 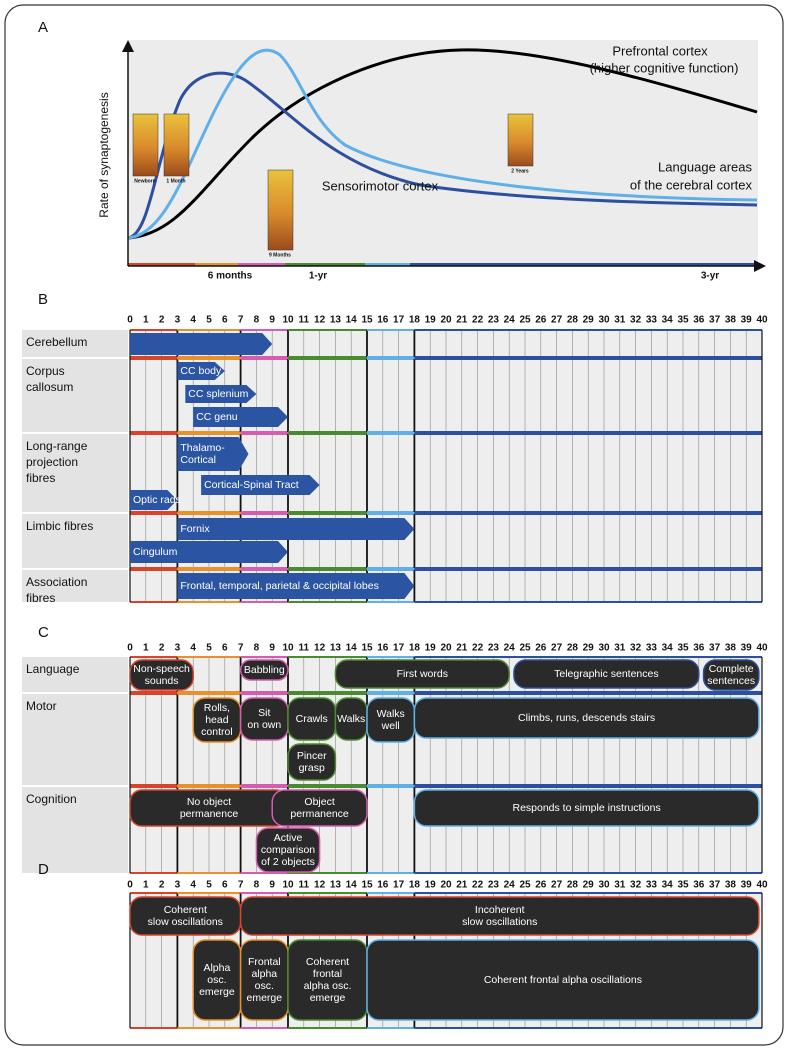 What do you see at coordinates (52, 462) in the screenshot?
I see `row-label-line: projection` at bounding box center [52, 462].